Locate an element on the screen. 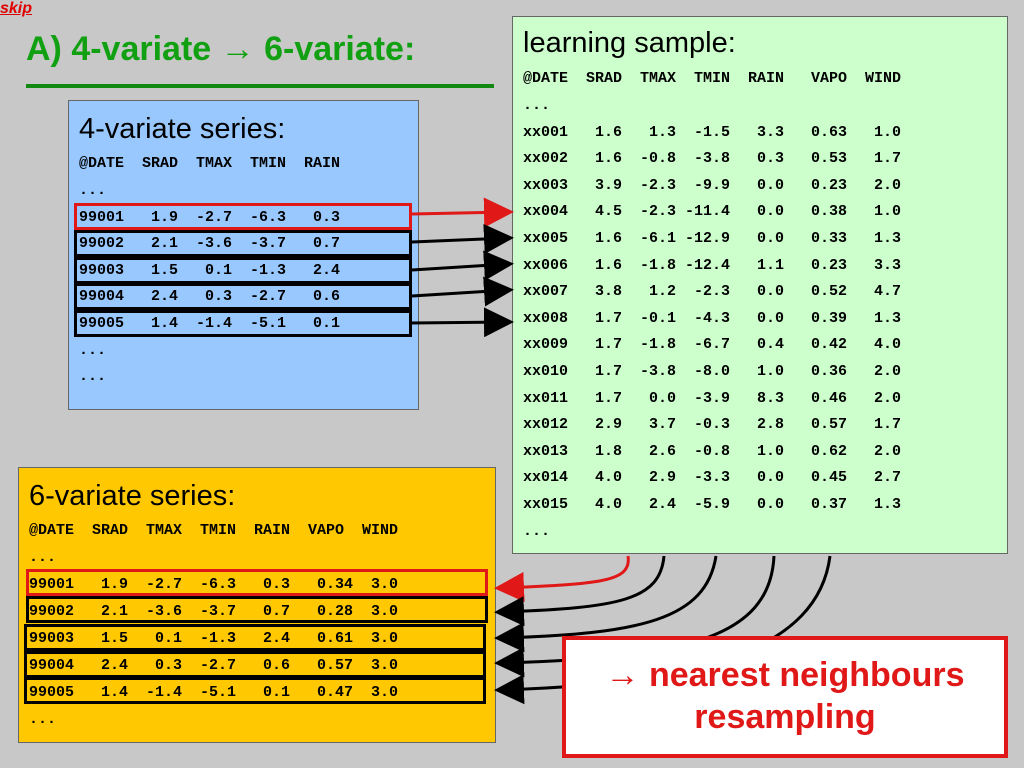  learning-sample-row: xx014 4.0 2.9 -3.3 0.0 0.45 2.7 is located at coordinates (712, 478).